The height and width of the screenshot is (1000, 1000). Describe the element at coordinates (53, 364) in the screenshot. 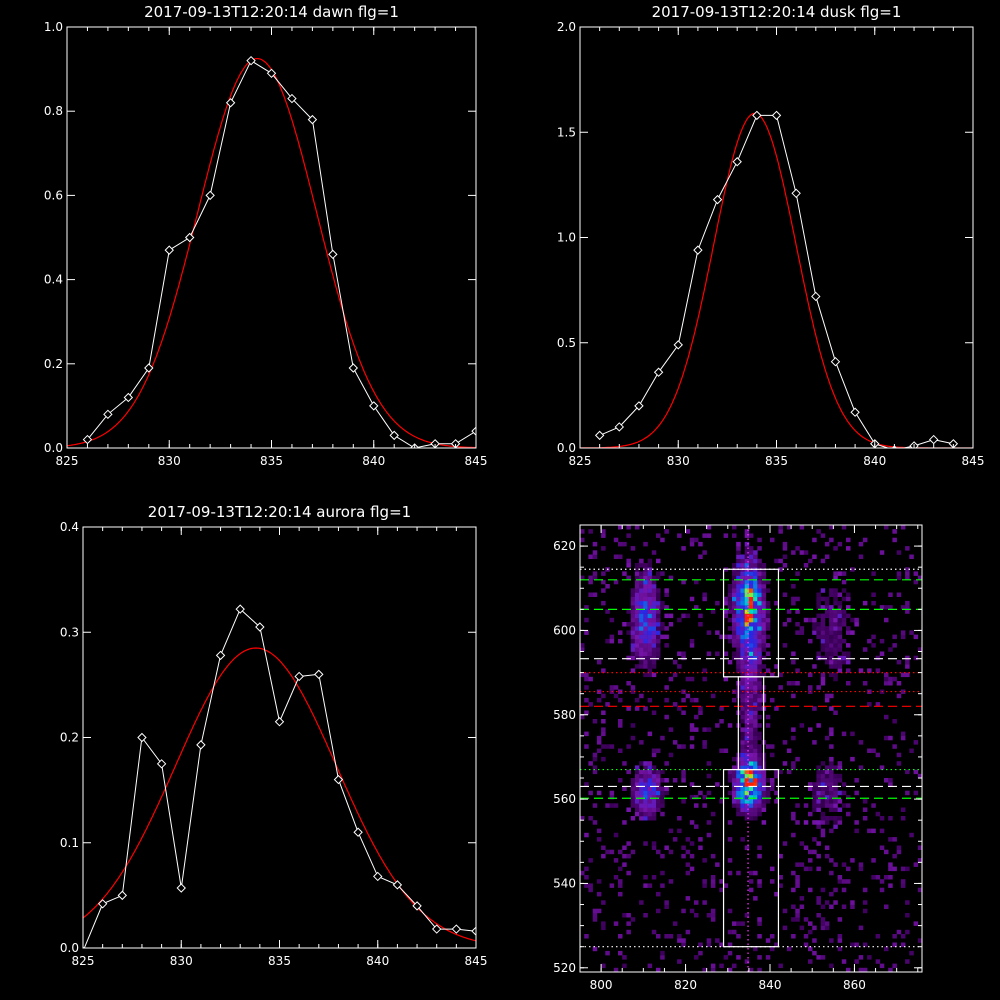

I see `y-tick-label: 0.2` at that location.